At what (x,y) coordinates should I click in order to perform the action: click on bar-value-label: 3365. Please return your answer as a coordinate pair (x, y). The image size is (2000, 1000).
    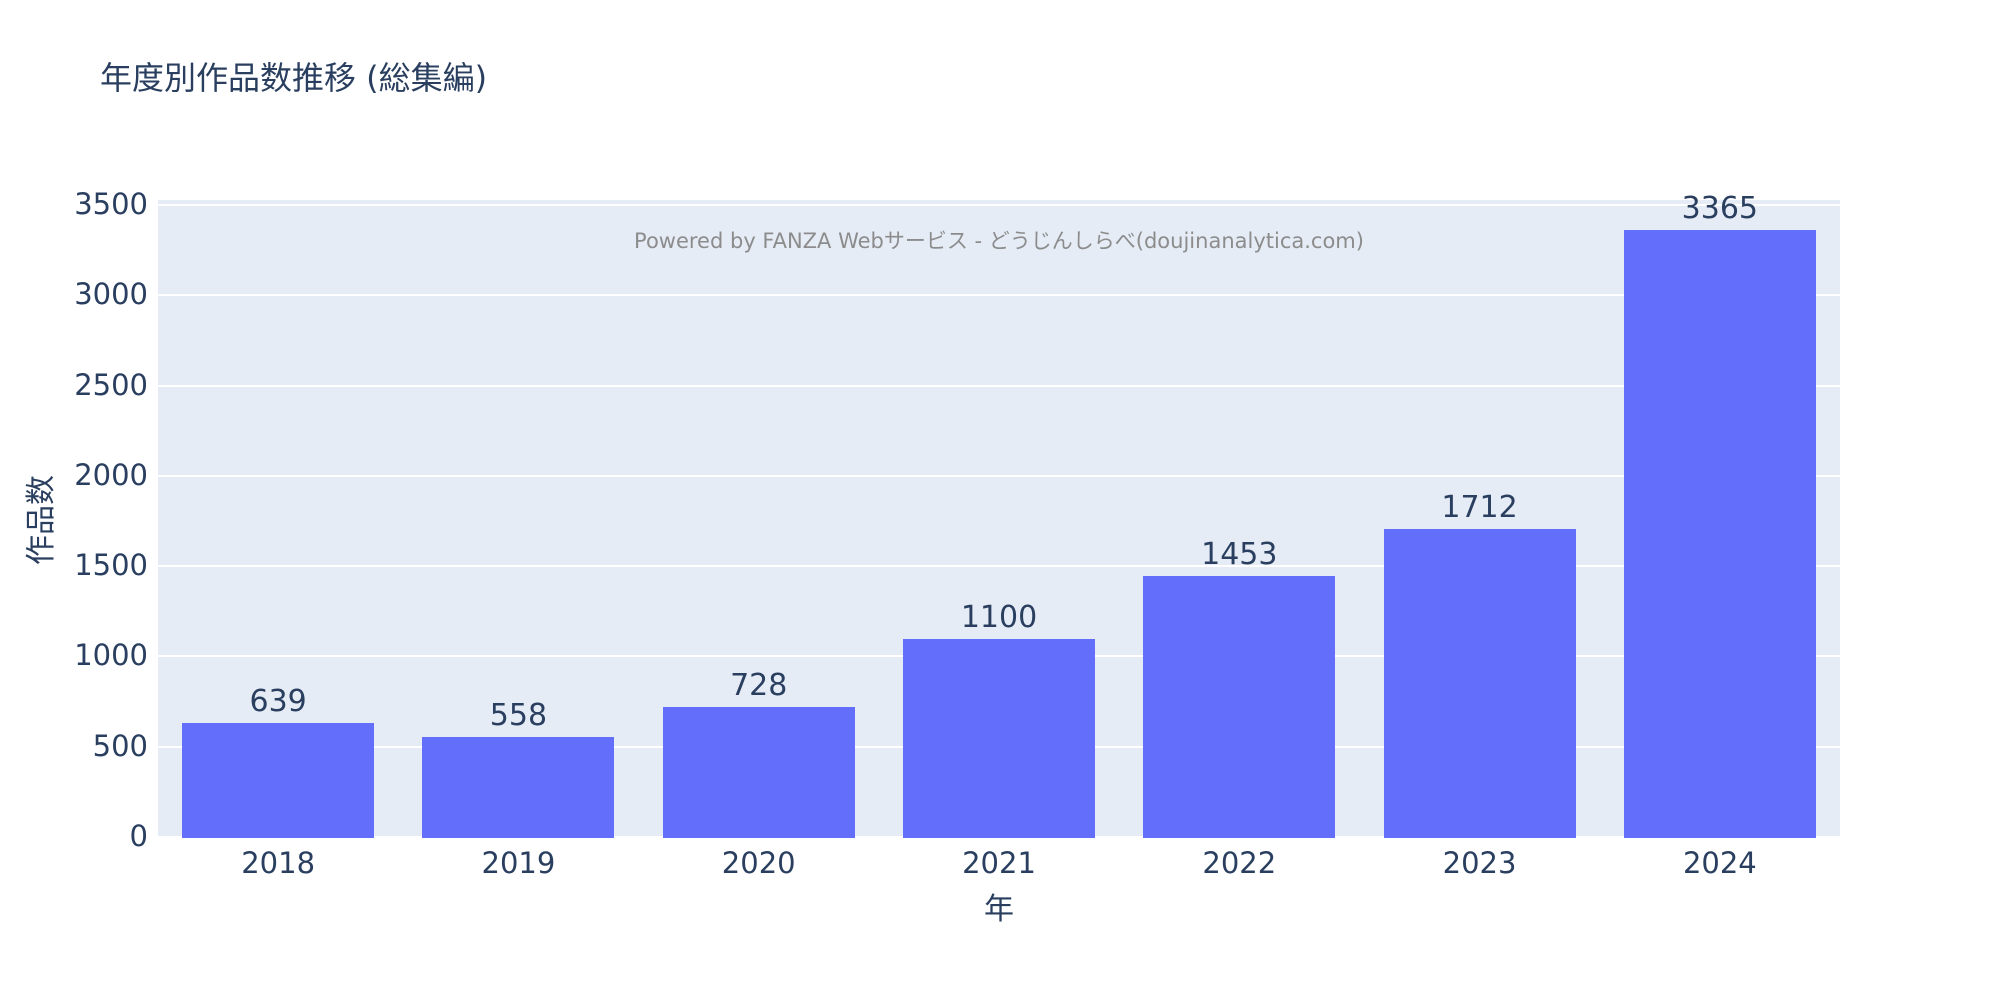
    Looking at the image, I should click on (1720, 209).